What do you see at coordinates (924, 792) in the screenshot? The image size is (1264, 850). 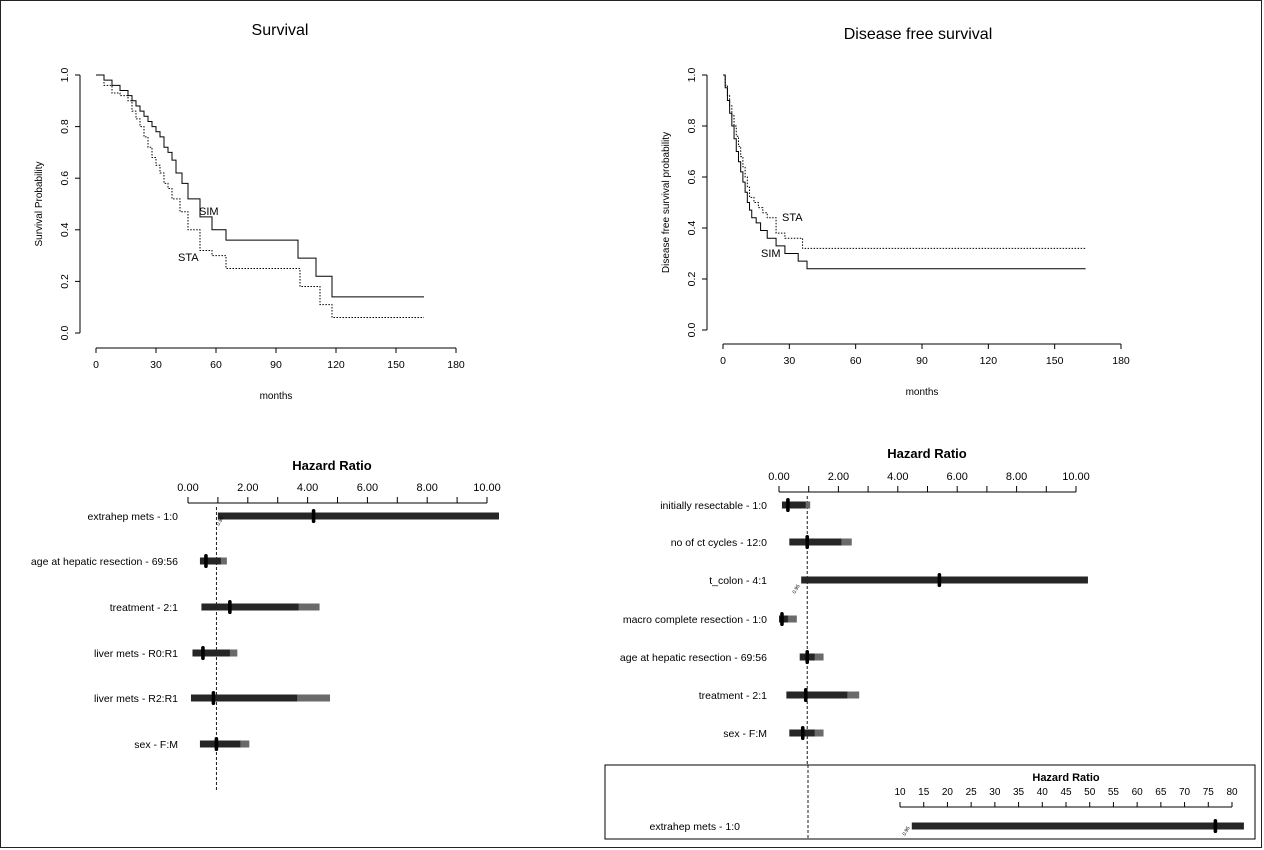 I see `forest-tick-label: 15` at bounding box center [924, 792].